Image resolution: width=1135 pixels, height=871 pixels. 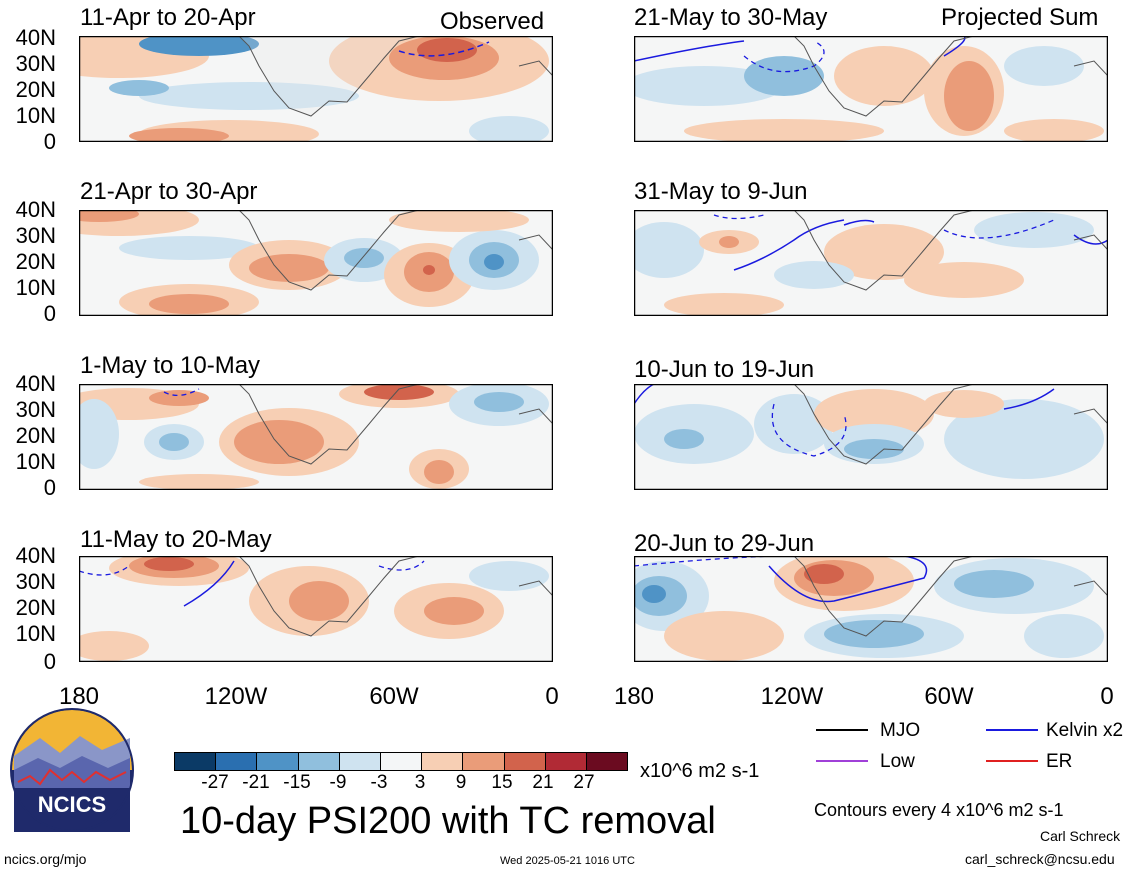 What do you see at coordinates (1085, 730) in the screenshot?
I see `legend-label-kelvin: Kelvin x2` at bounding box center [1085, 730].